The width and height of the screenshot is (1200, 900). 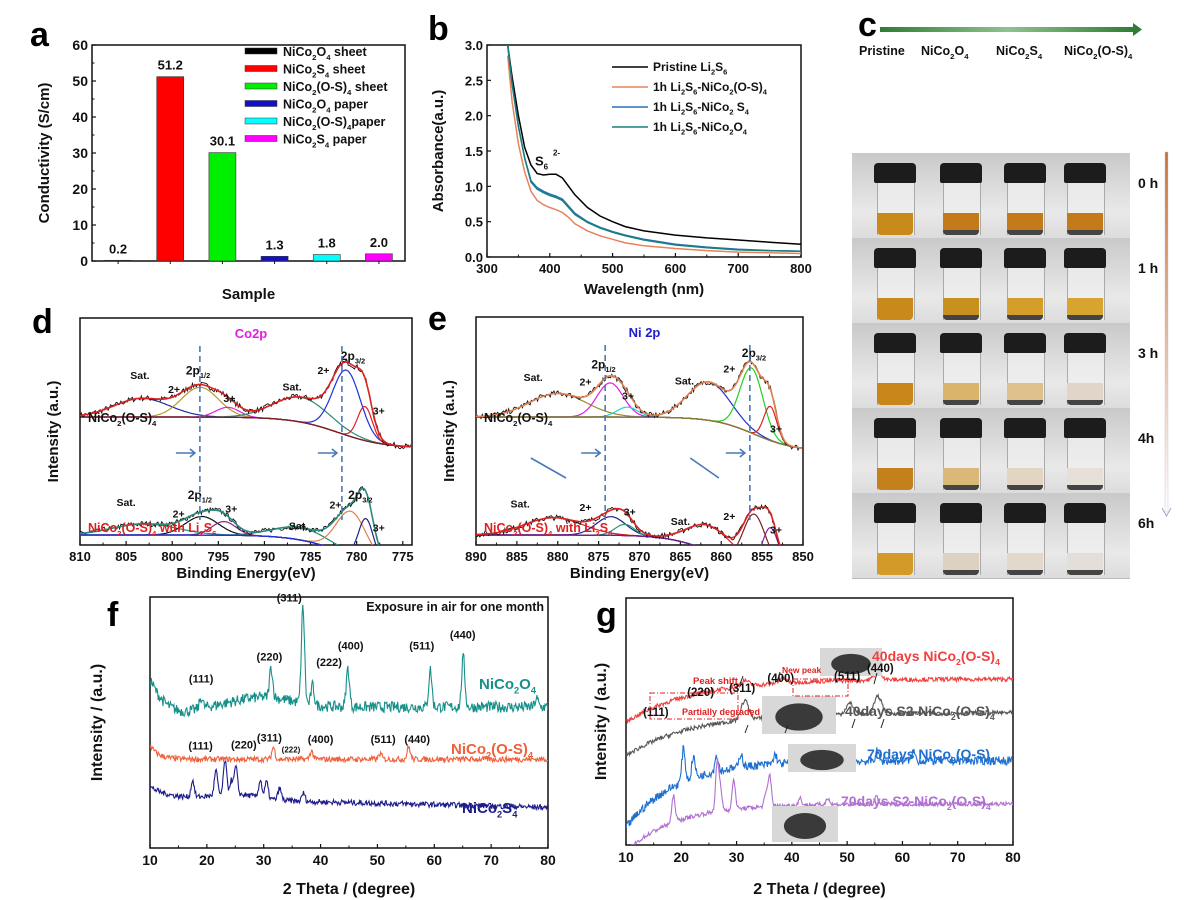 What do you see at coordinates (261, 86) in the screenshot?
I see `legend-swatch` at bounding box center [261, 86].